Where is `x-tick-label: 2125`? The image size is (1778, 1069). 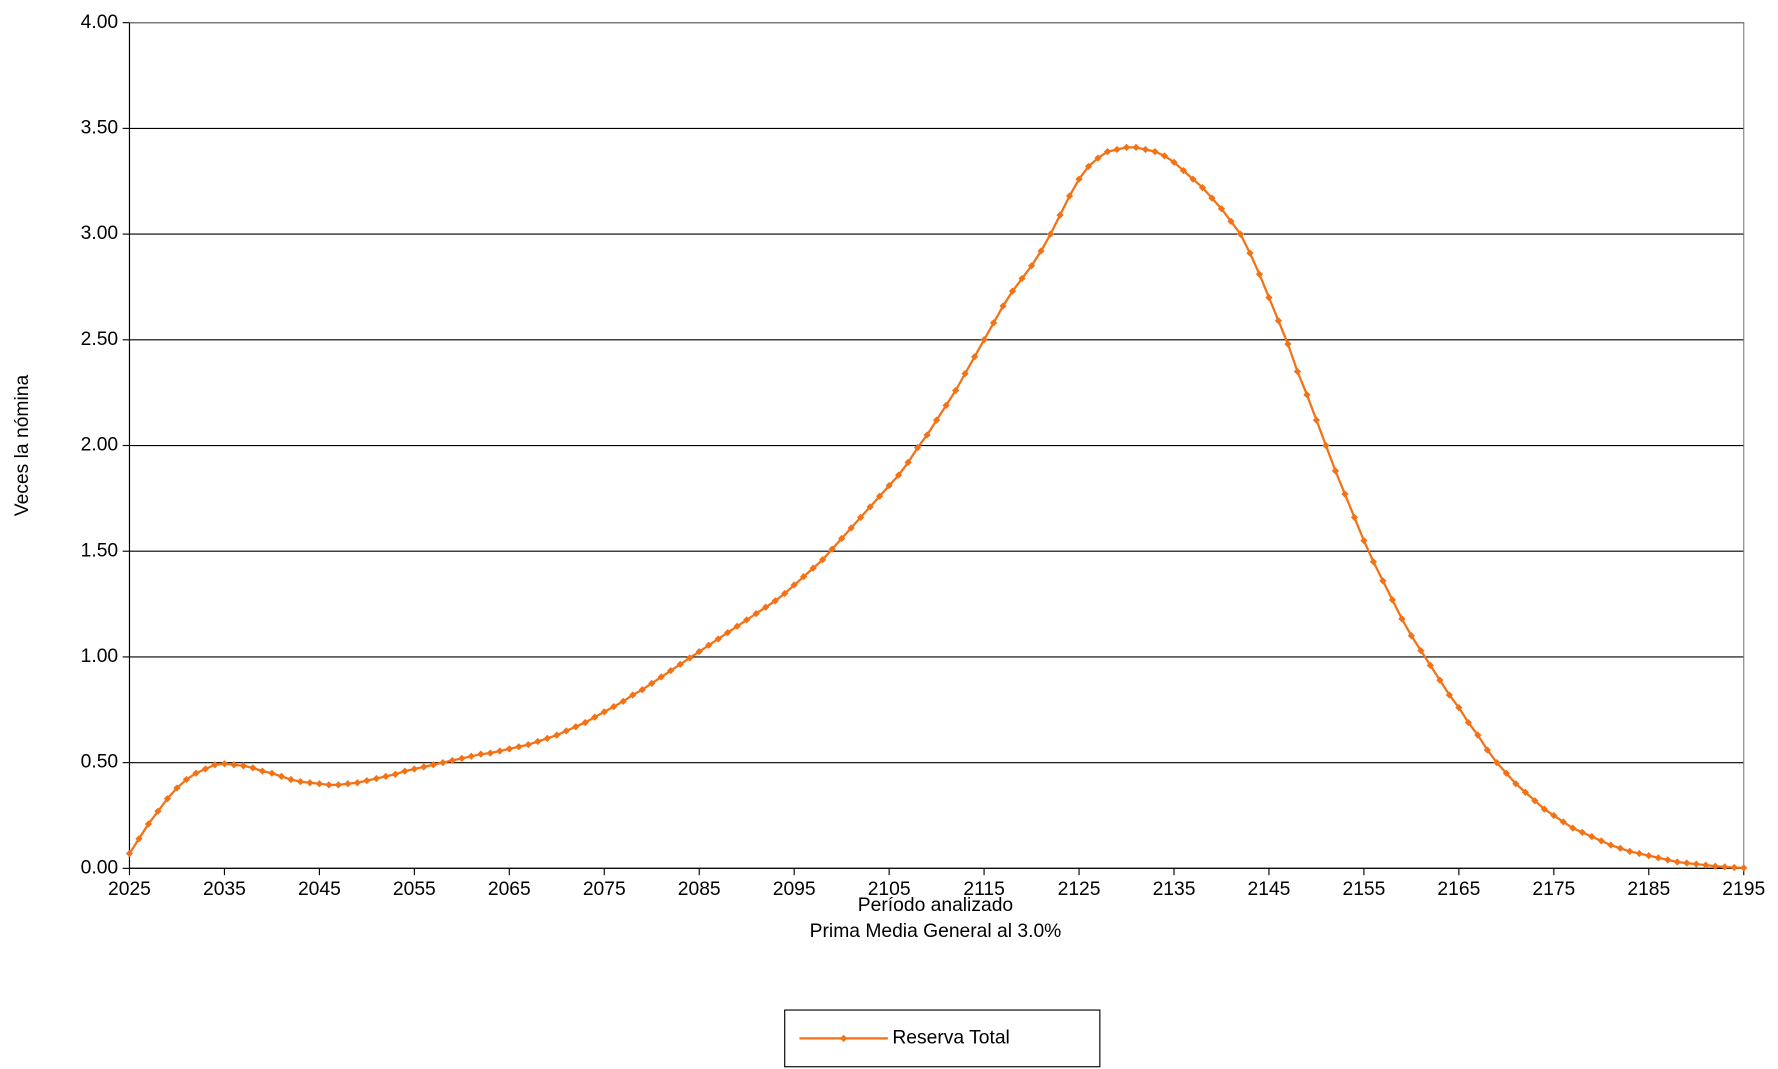 x-tick-label: 2125 is located at coordinates (1079, 889).